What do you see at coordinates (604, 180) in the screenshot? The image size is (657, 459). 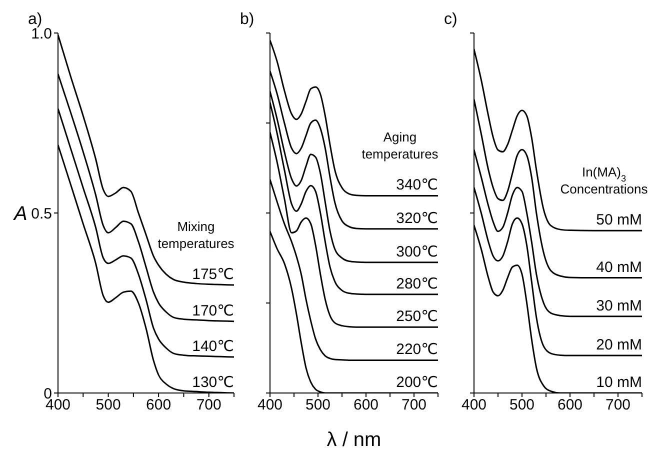 I see `legend-title: In(MA)$_{3}$ Concentrations` at bounding box center [604, 180].